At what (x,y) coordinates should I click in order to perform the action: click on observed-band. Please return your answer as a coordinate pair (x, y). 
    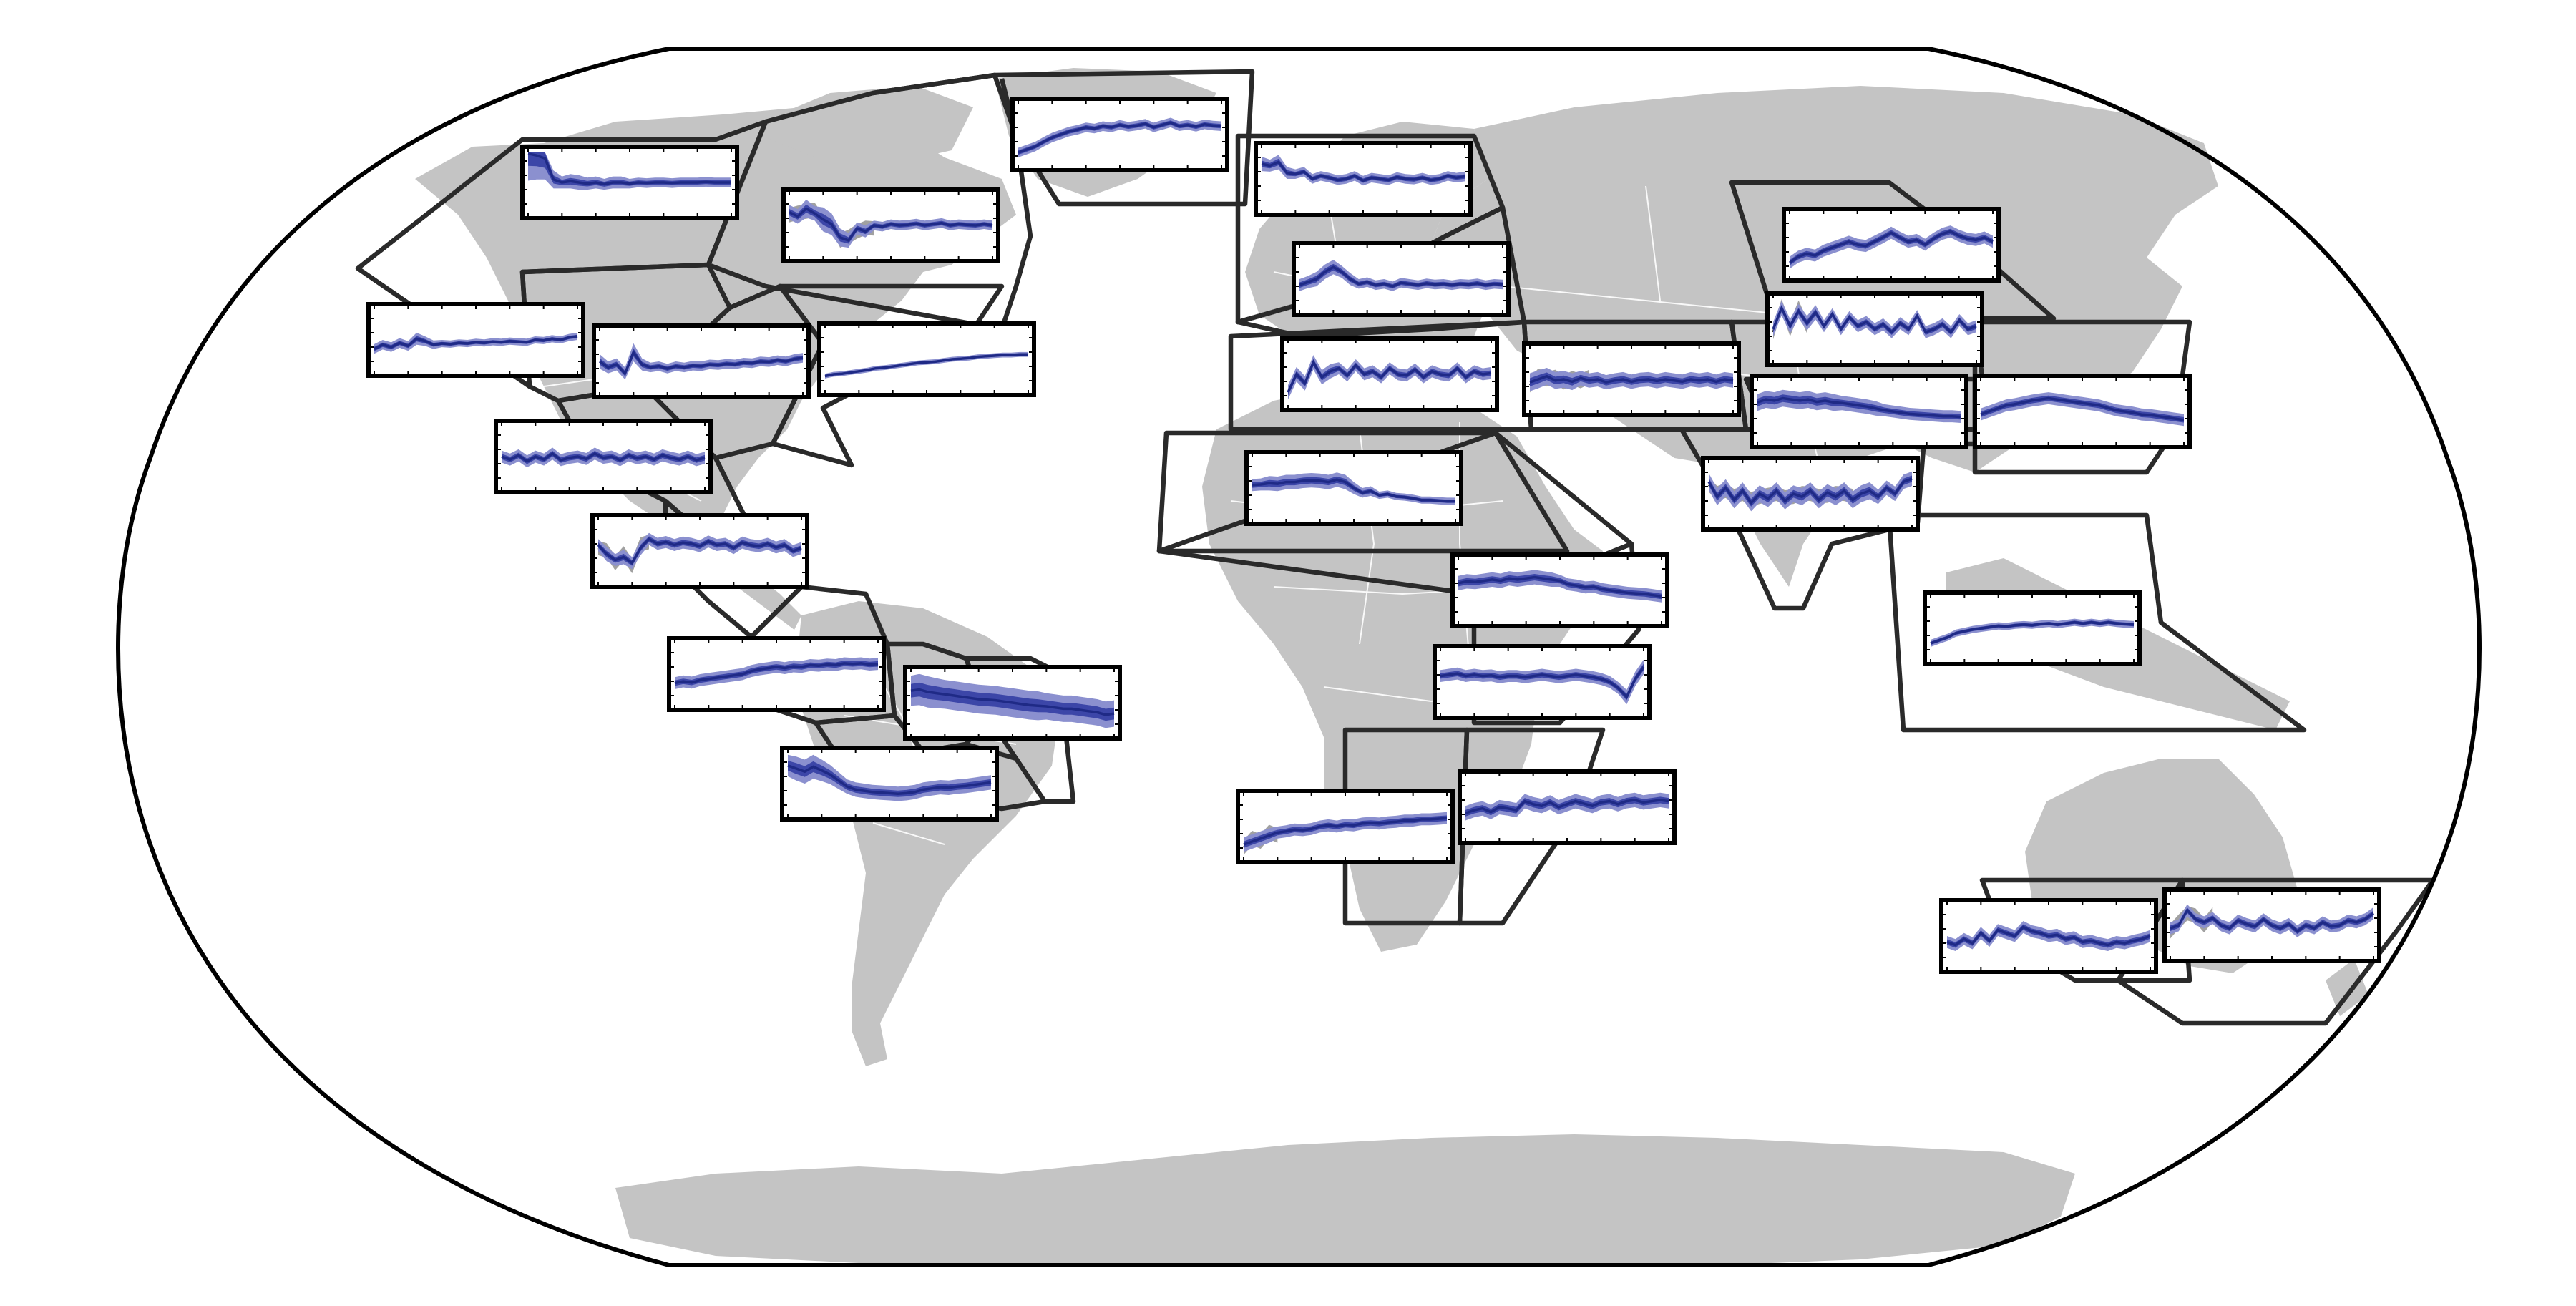
    Looking at the image, I should click on (2191, 922).